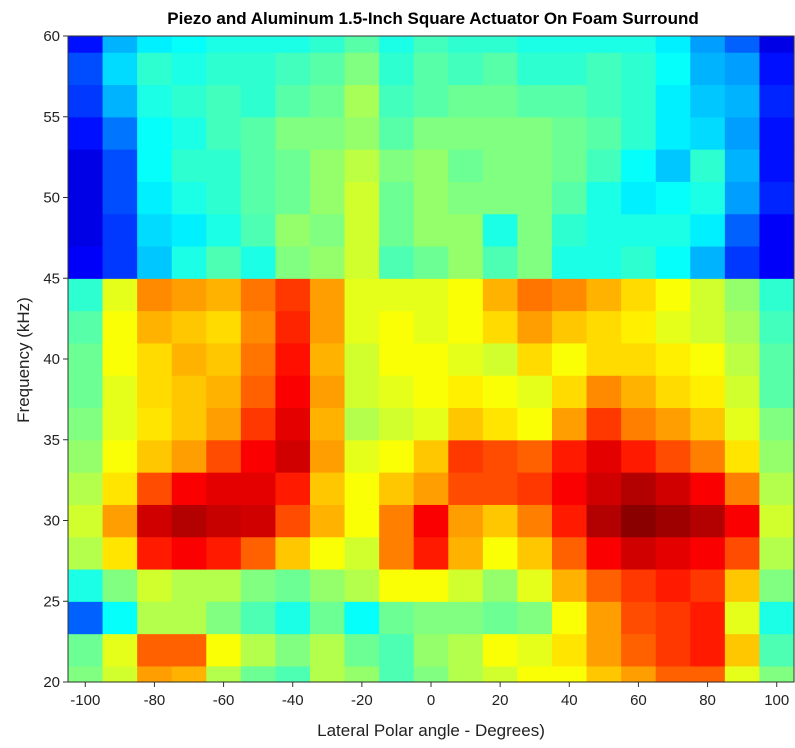 This screenshot has height=748, width=795. What do you see at coordinates (431, 700) in the screenshot?
I see `x-tick-label: 0` at bounding box center [431, 700].